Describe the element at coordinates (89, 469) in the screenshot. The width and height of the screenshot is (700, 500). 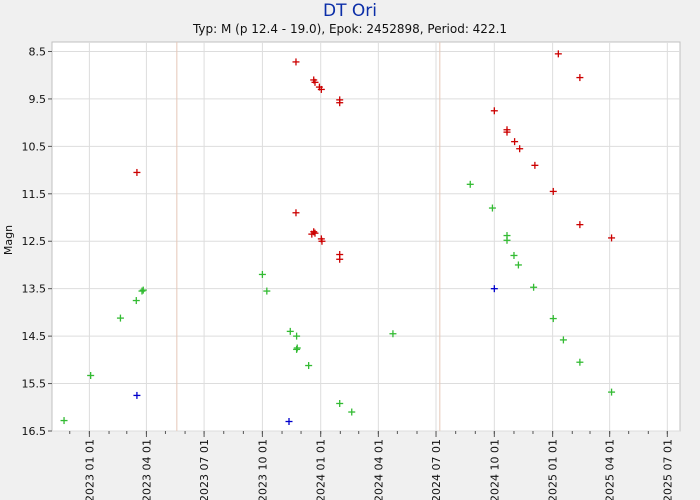
I see `x-tick-label: 2023 01 01` at that location.